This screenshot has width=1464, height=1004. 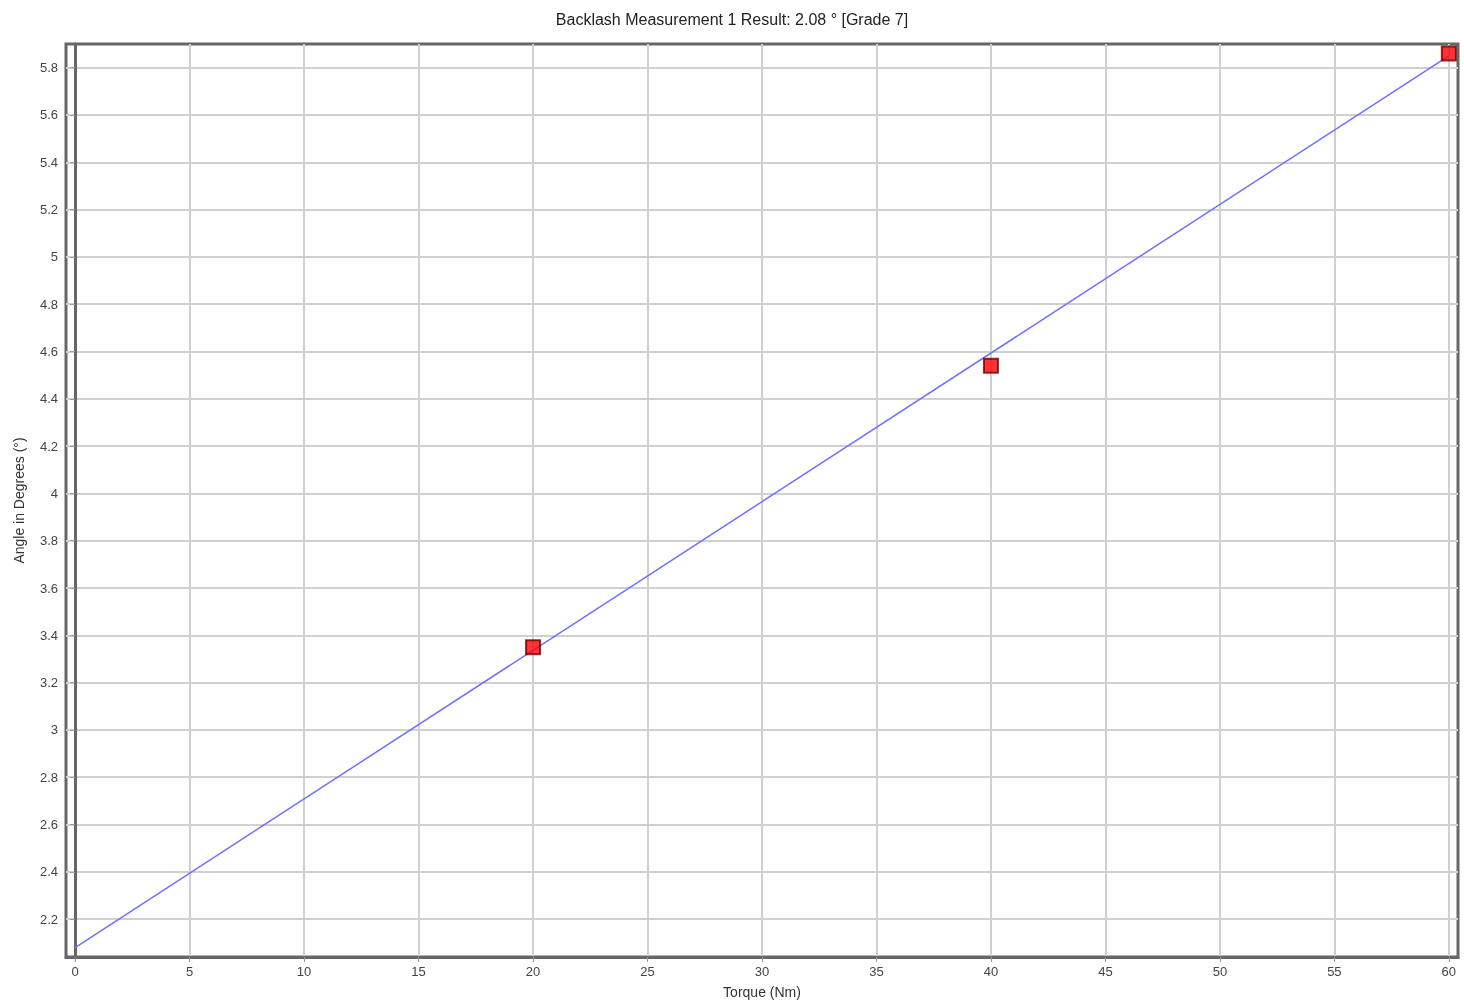 What do you see at coordinates (762, 971) in the screenshot?
I see `x-tick-label: 30` at bounding box center [762, 971].